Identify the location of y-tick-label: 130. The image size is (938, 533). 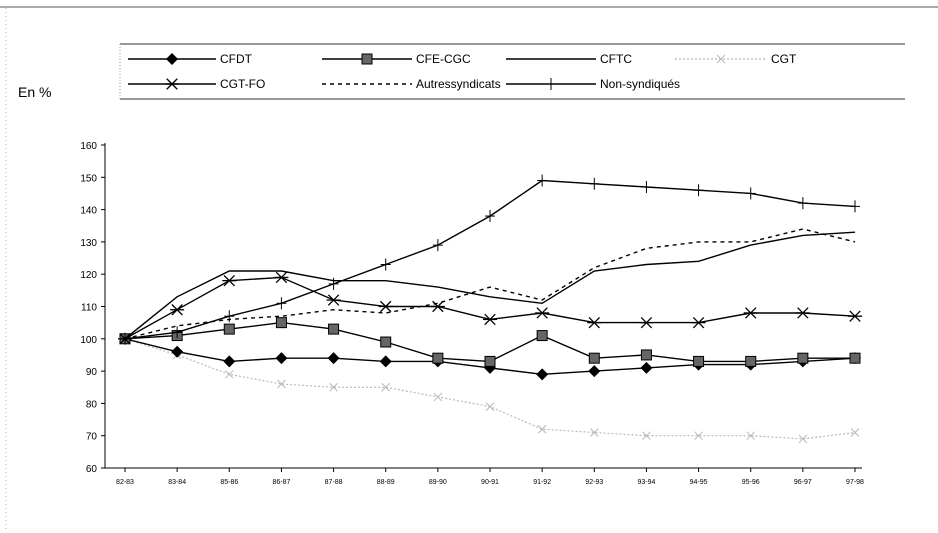
(88, 243).